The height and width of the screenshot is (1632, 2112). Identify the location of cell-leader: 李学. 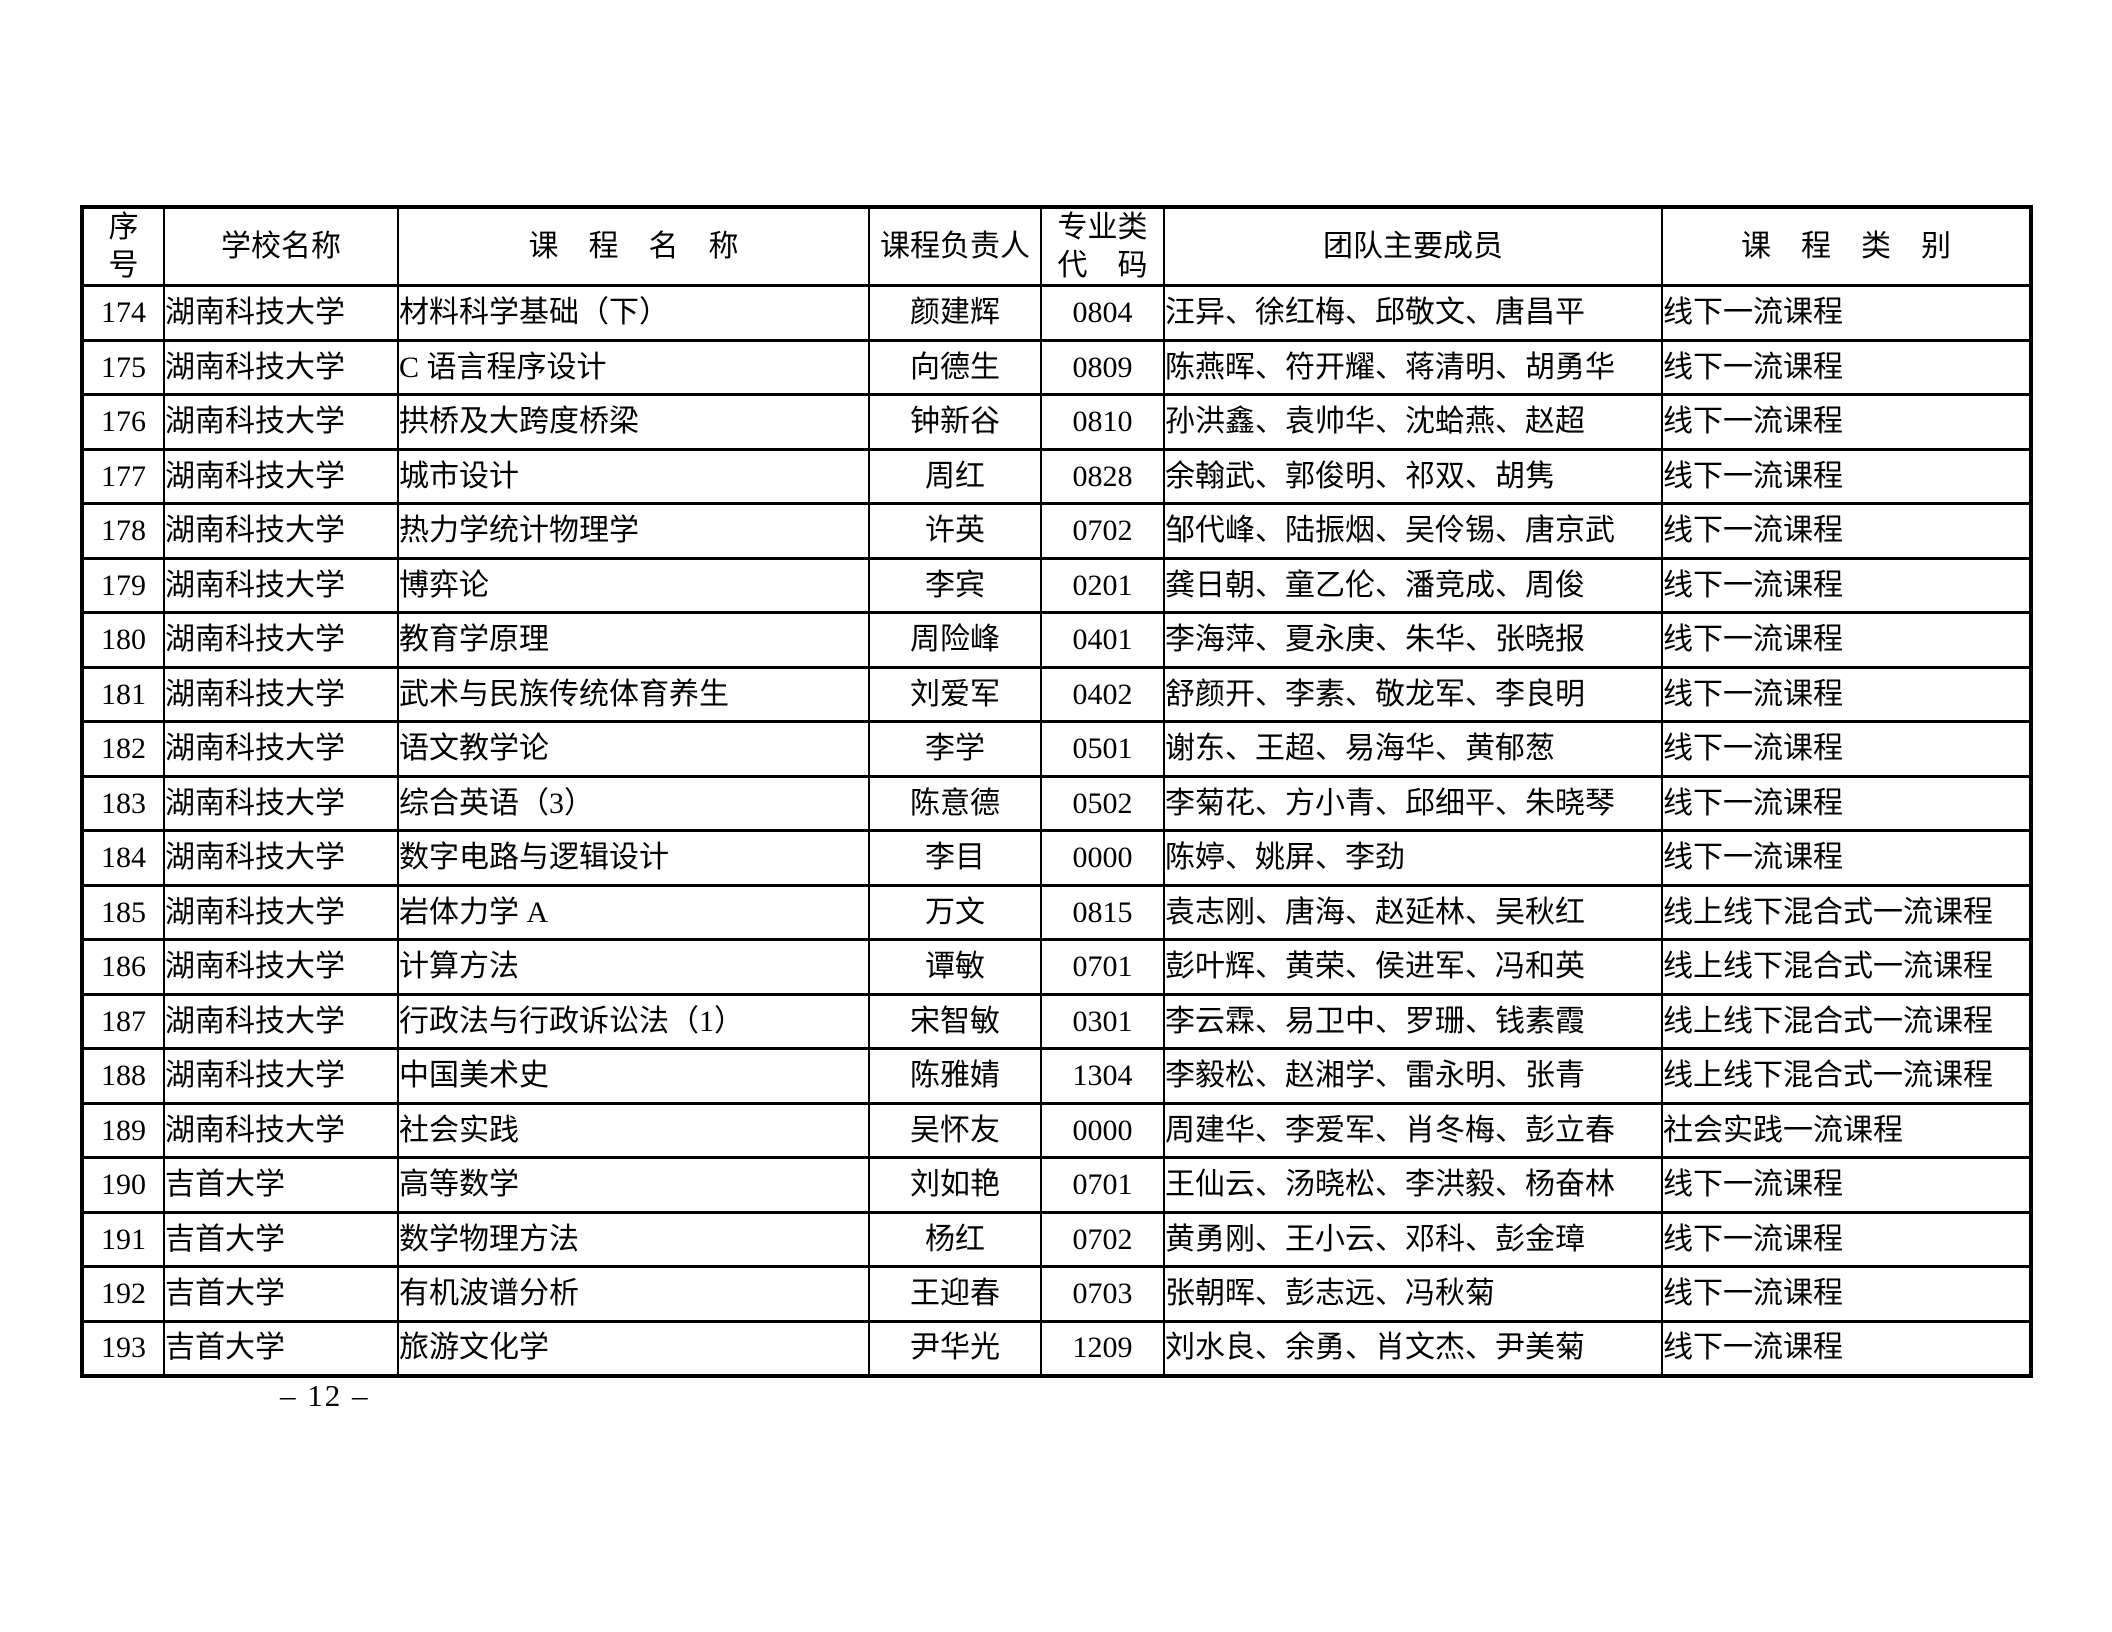
(955, 749).